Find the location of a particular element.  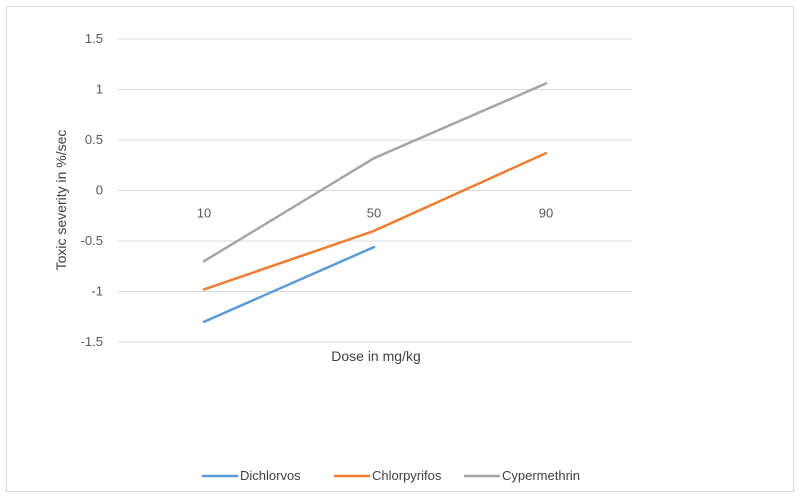

y-tick-label: -1 is located at coordinates (97, 291).